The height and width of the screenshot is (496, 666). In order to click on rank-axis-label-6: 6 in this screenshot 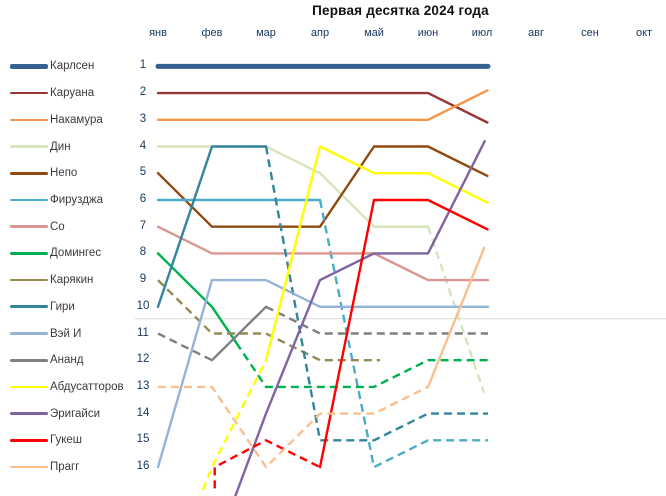, I will do `click(143, 198)`.